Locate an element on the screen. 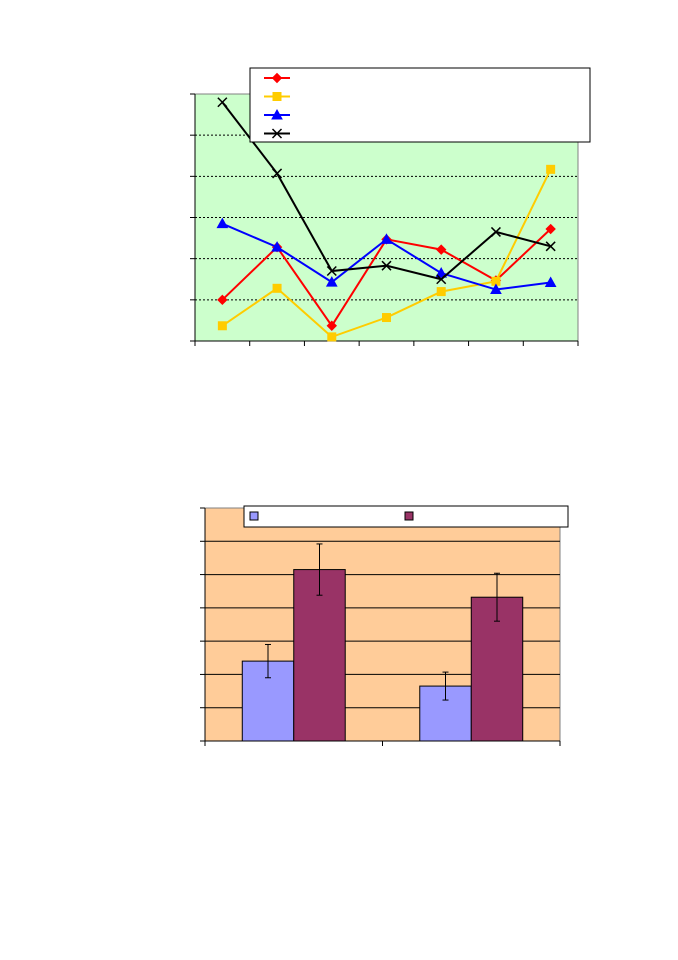 This screenshot has height=960, width=678. bar-y-axis is located at coordinates (203, 624).